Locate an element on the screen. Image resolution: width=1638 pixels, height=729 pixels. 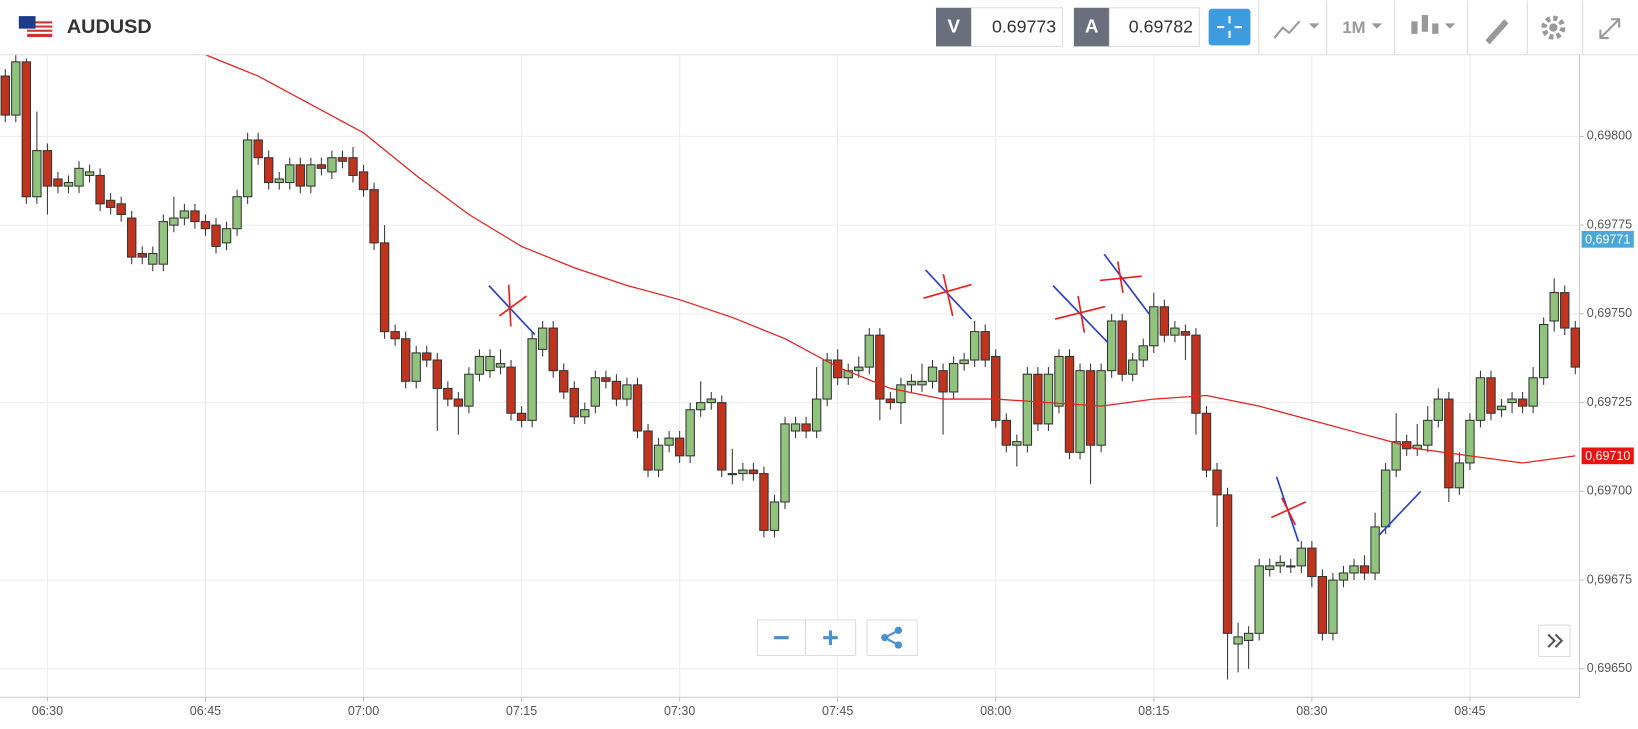
draw-tool is located at coordinates (1497, 32).